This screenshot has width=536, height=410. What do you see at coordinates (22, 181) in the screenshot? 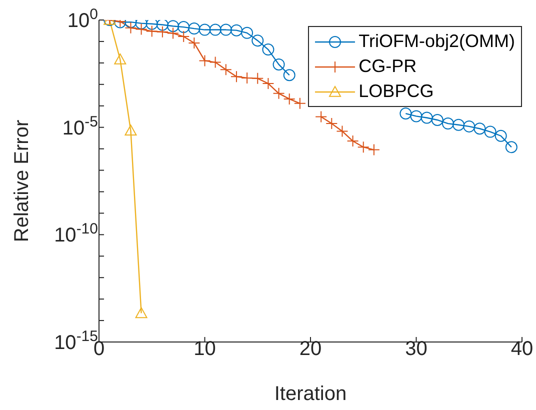
I see `y-axis-title: Relative Error` at bounding box center [22, 181].